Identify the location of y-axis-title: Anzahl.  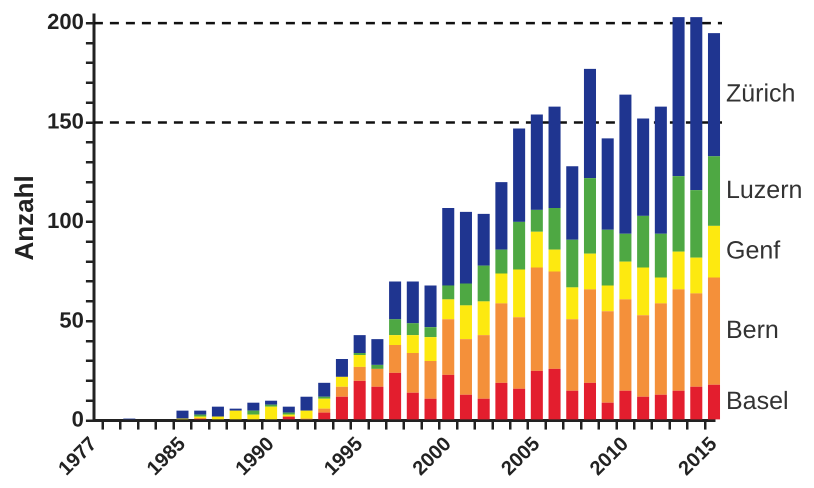
(23, 217).